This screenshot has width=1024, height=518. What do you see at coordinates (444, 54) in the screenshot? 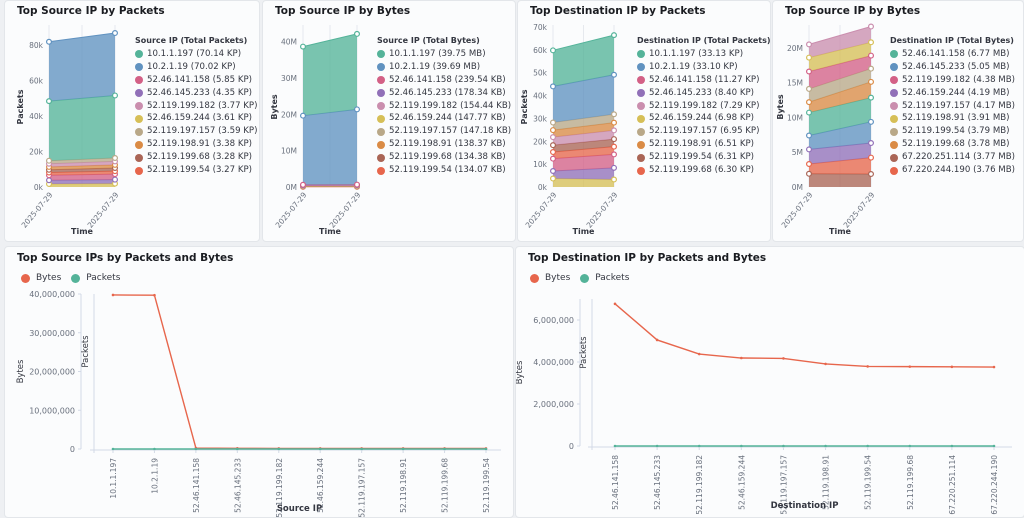
I see `legend-item: 10.1.1.197 (39.75 MB)` at bounding box center [444, 54].